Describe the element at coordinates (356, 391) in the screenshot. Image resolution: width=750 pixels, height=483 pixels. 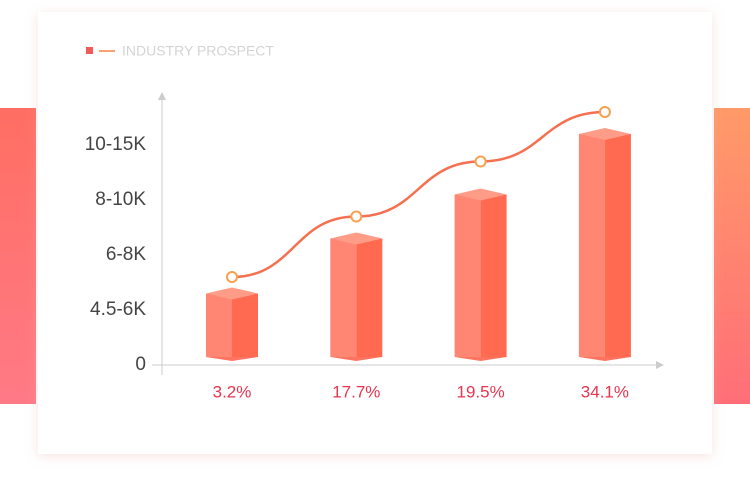
I see `x-tick-label: 17.7%` at that location.